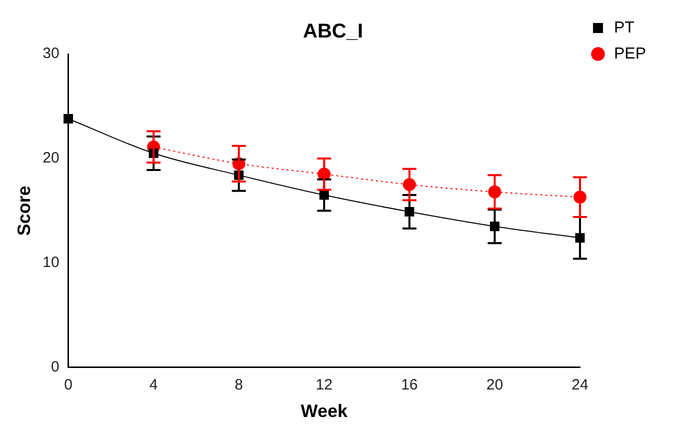  What do you see at coordinates (239, 385) in the screenshot?
I see `x-tick-label: 8` at bounding box center [239, 385].